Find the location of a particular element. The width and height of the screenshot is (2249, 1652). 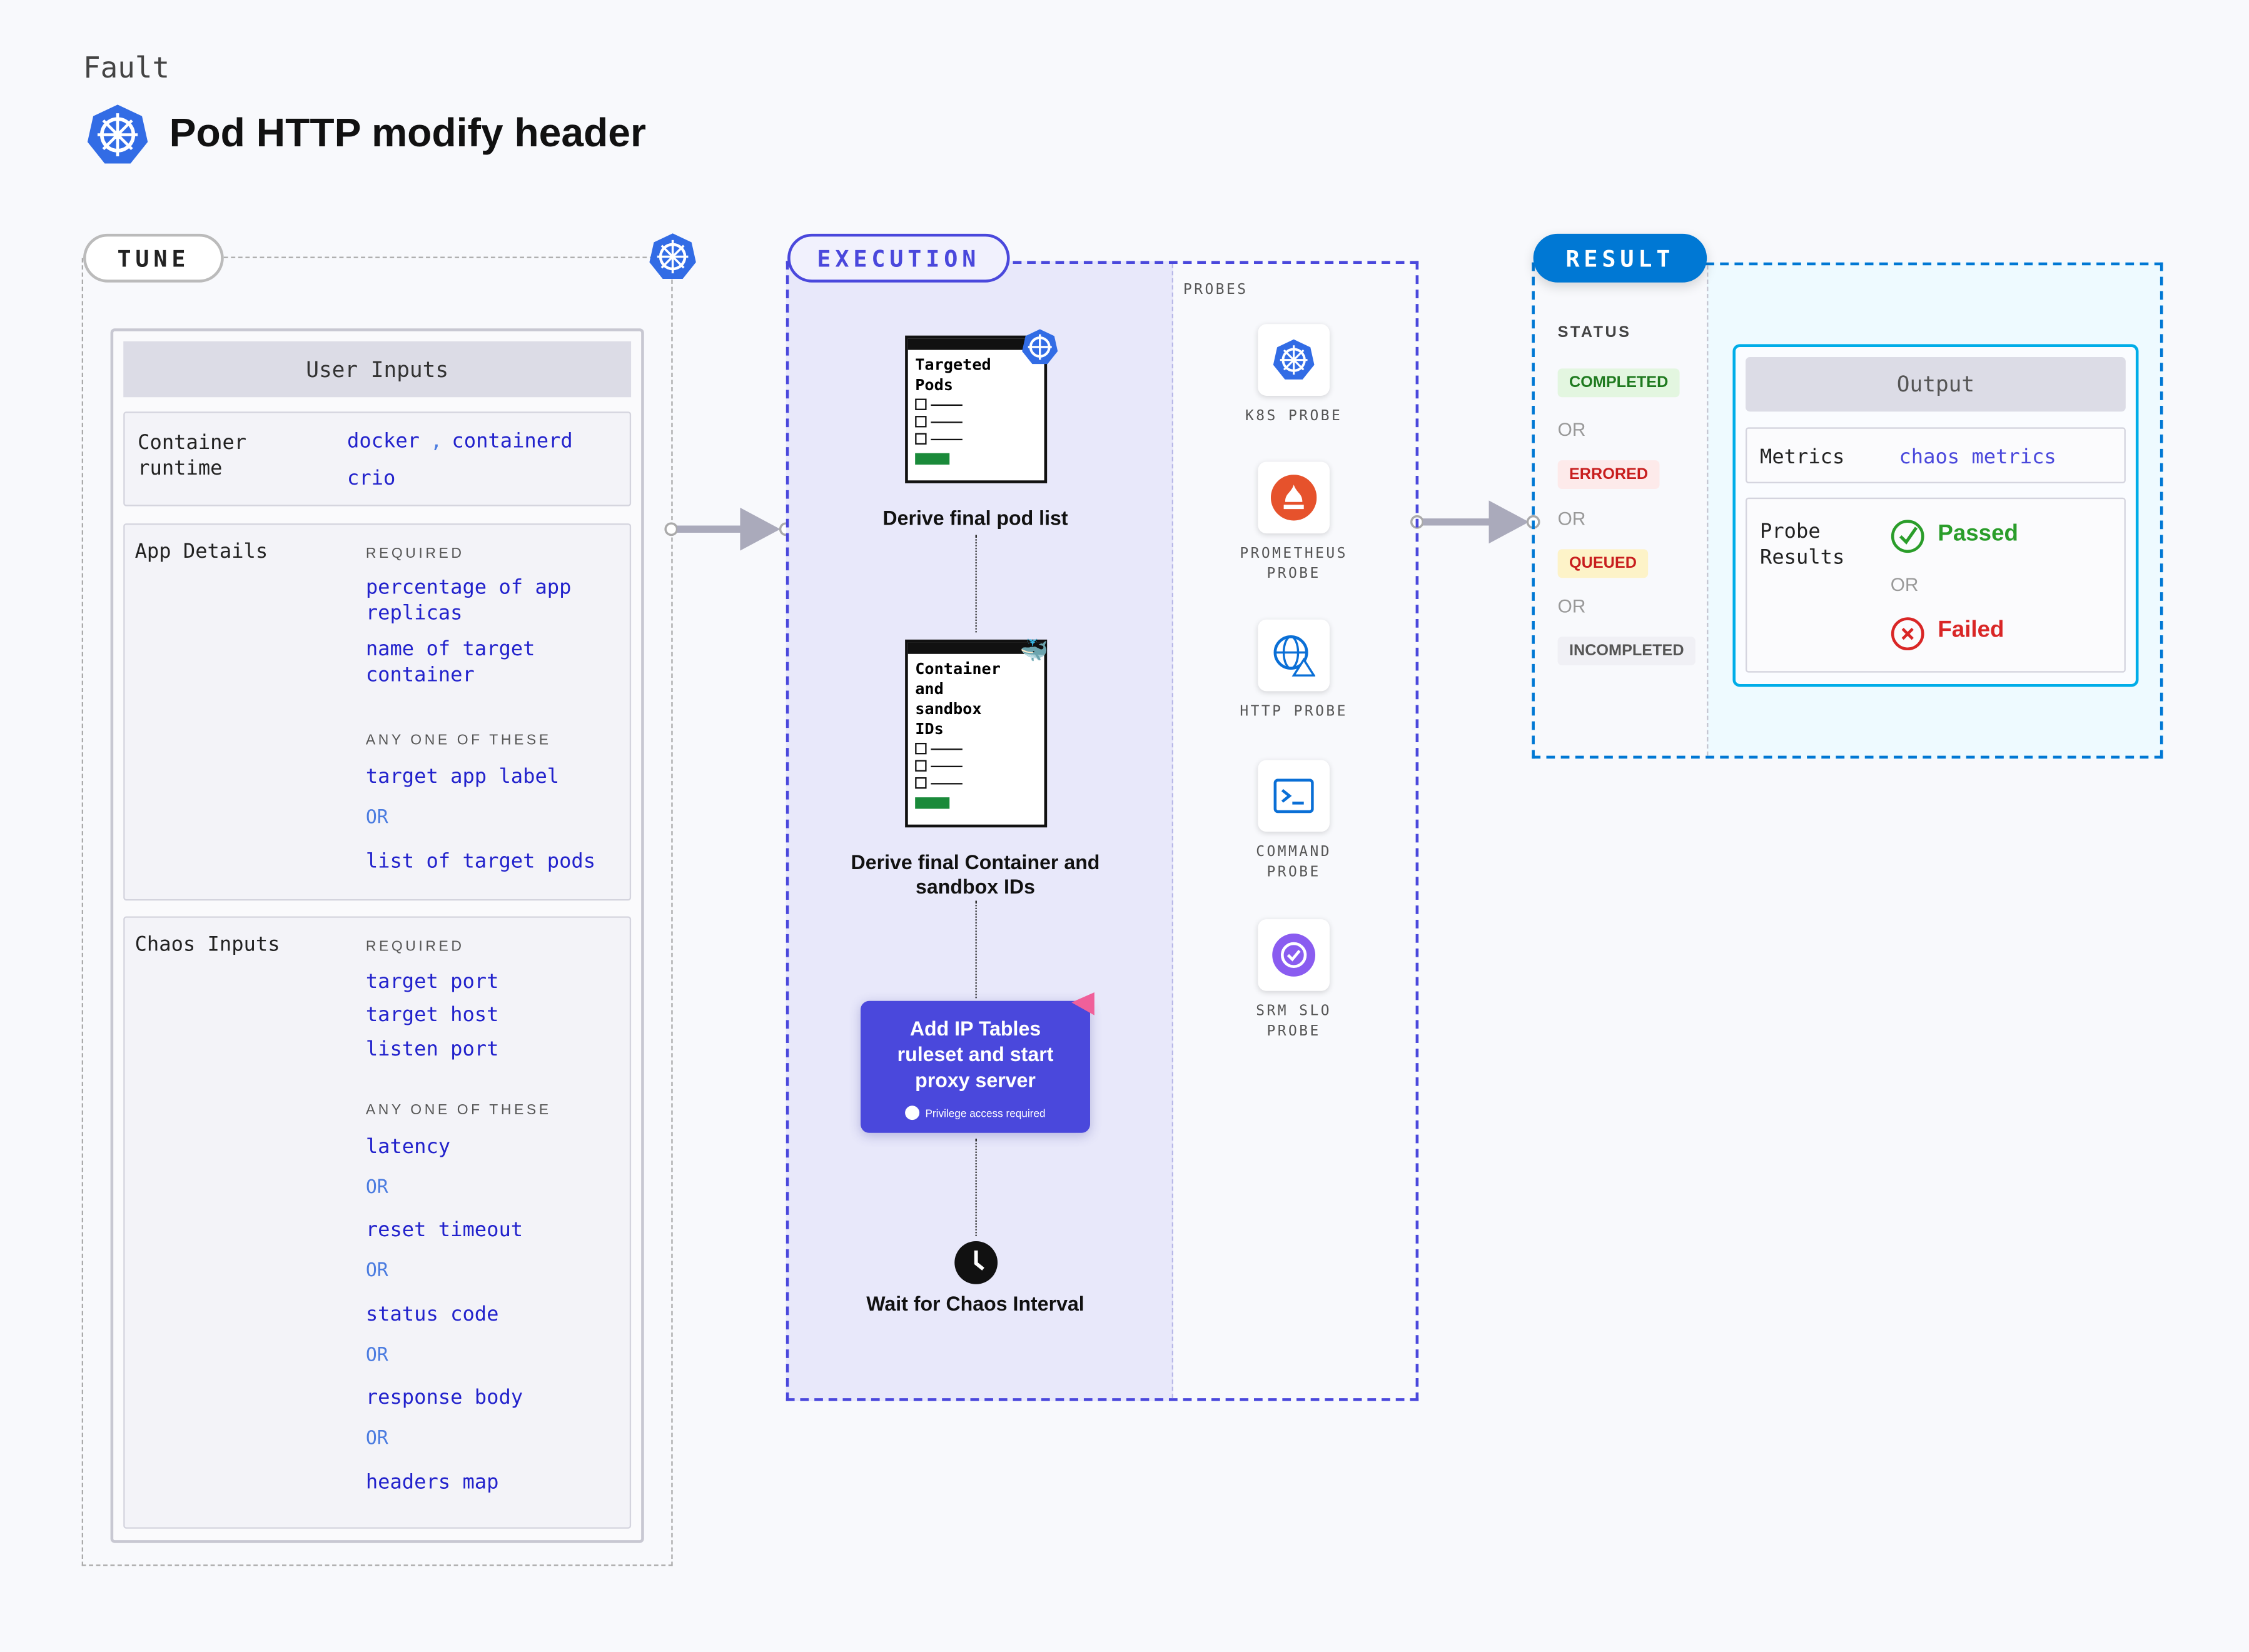

probe-results-box is located at coordinates (1936, 585).